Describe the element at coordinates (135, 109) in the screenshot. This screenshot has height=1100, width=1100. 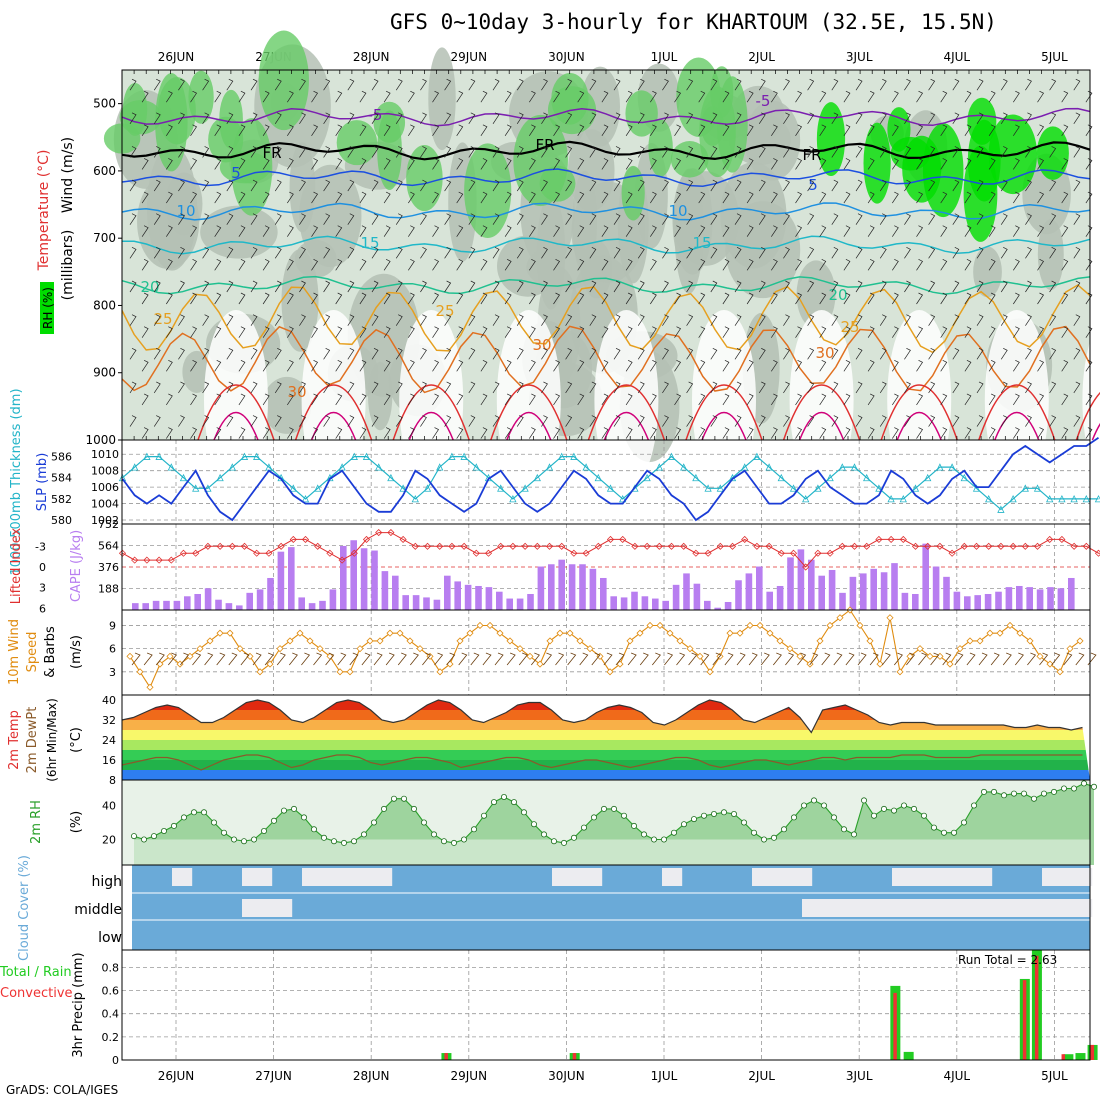
I see `rh-moist-shading` at that location.